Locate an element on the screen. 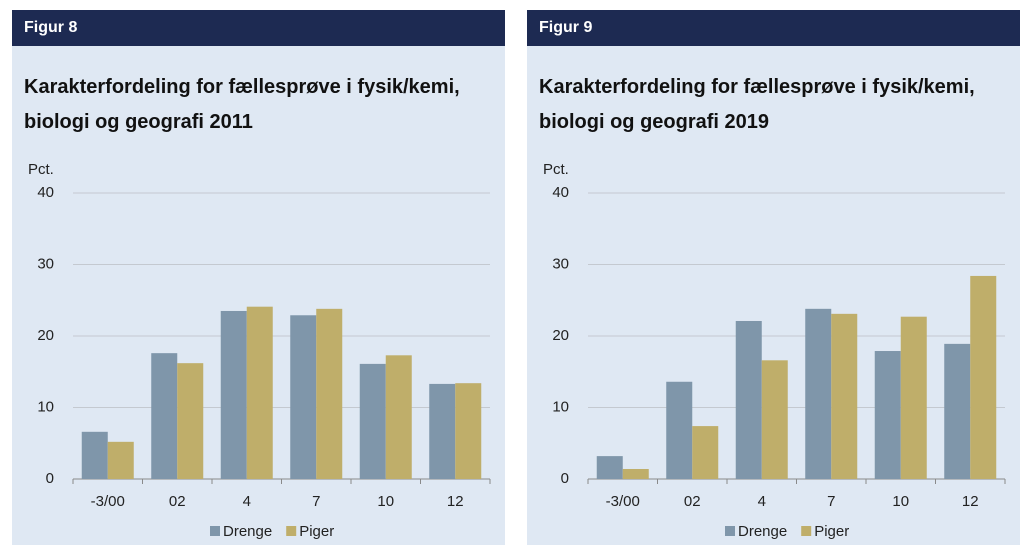  figure-label: Figur 8 is located at coordinates (258, 28).